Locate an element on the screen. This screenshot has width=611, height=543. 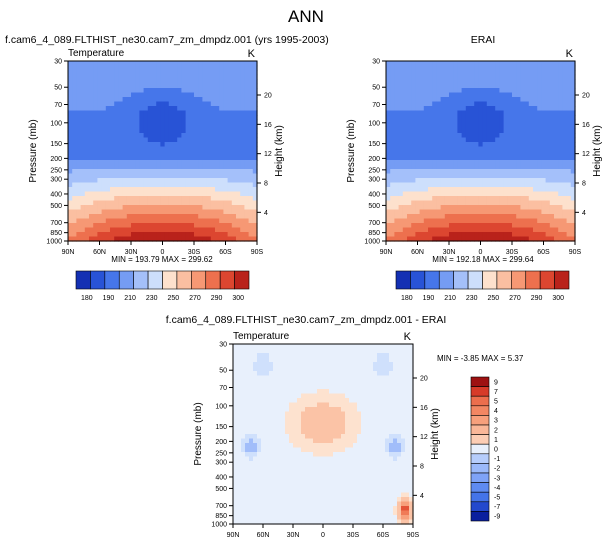
min-max-text: MIN = 193.79 MAX = 299.62 is located at coordinates (162, 259).